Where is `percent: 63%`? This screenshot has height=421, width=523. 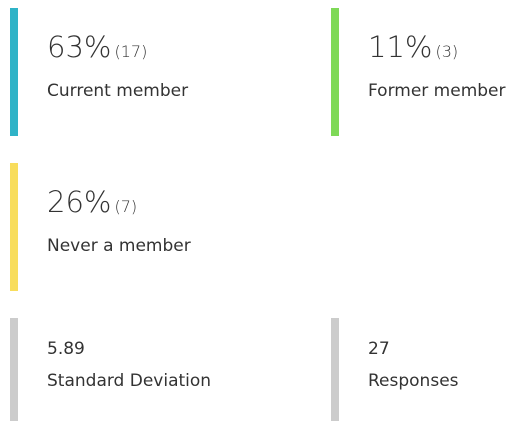 percent: 63% is located at coordinates (79, 47).